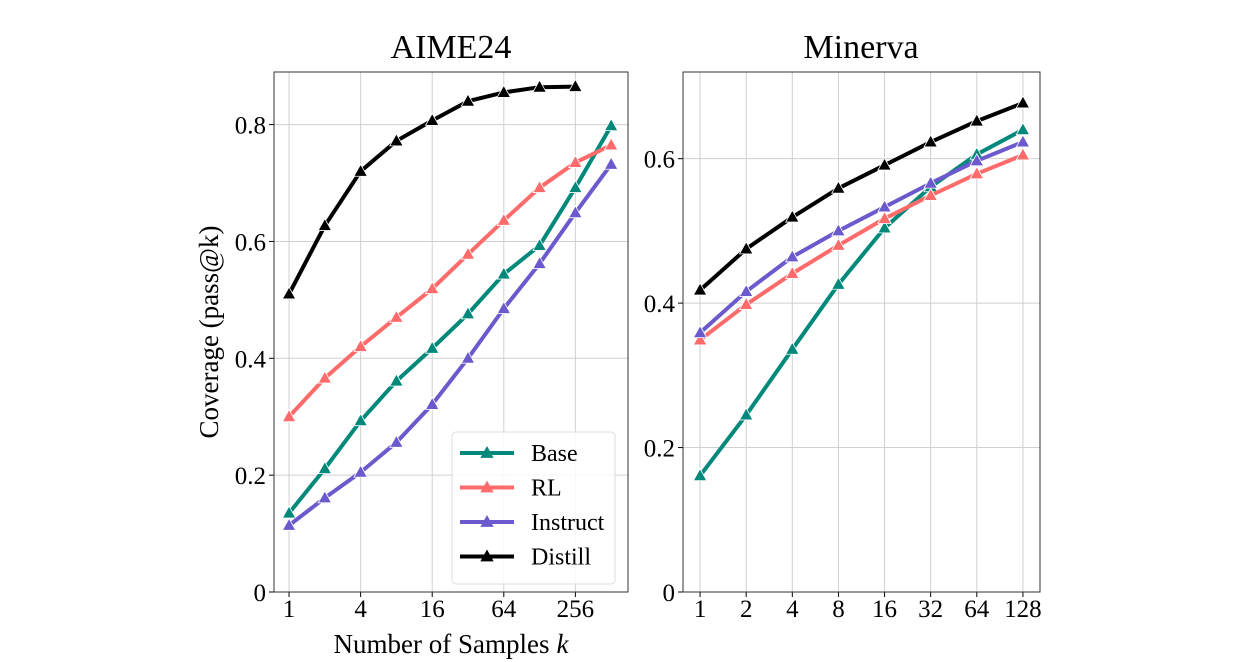  I want to click on x-tick-label: 2, so click(746, 609).